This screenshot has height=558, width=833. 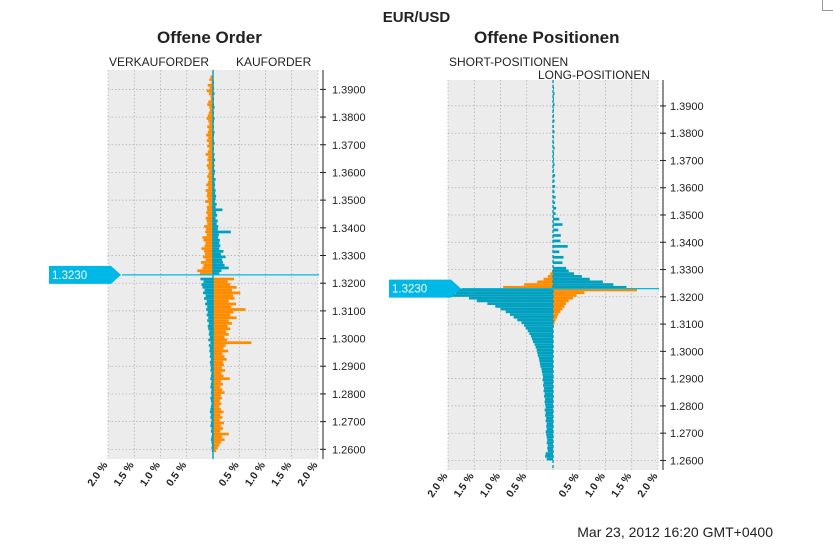 What do you see at coordinates (85, 274) in the screenshot?
I see `current-price-marker` at bounding box center [85, 274].